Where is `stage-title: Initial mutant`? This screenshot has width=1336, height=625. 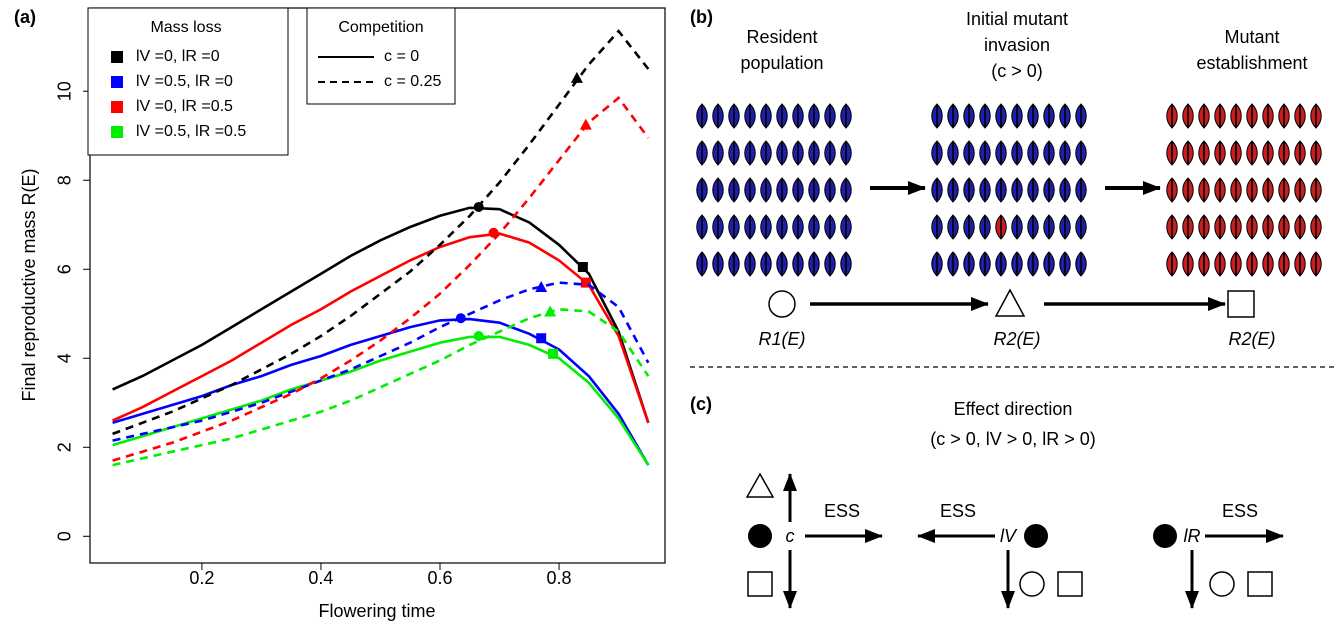 stage-title: Initial mutant is located at coordinates (1017, 19).